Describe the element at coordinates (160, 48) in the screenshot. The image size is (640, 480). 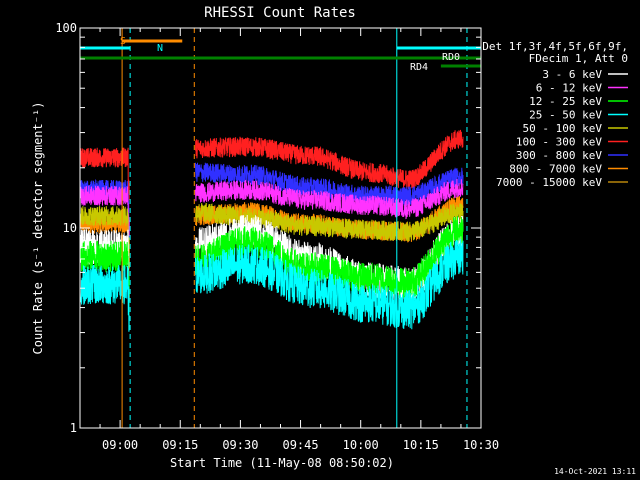
I see `night-label: N` at that location.